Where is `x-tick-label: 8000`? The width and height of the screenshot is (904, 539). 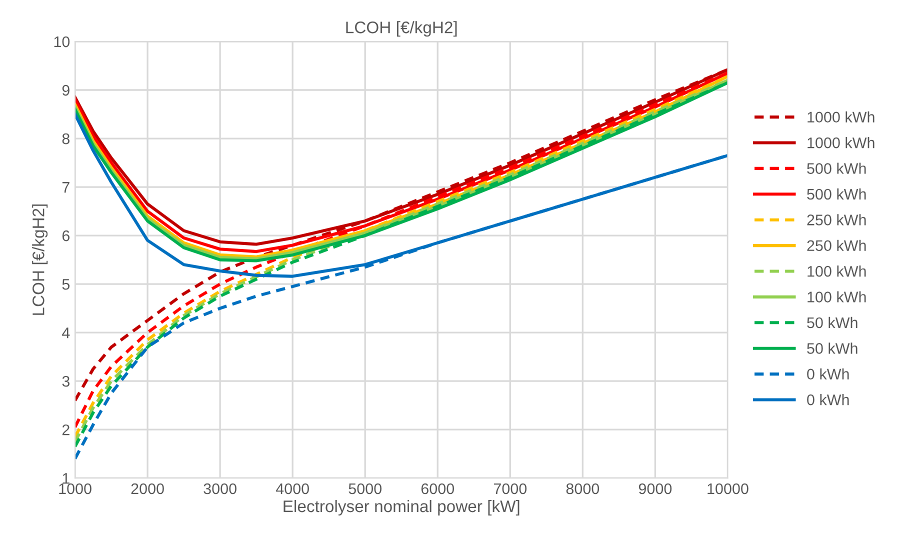
x-tick-label: 8000 is located at coordinates (583, 488).